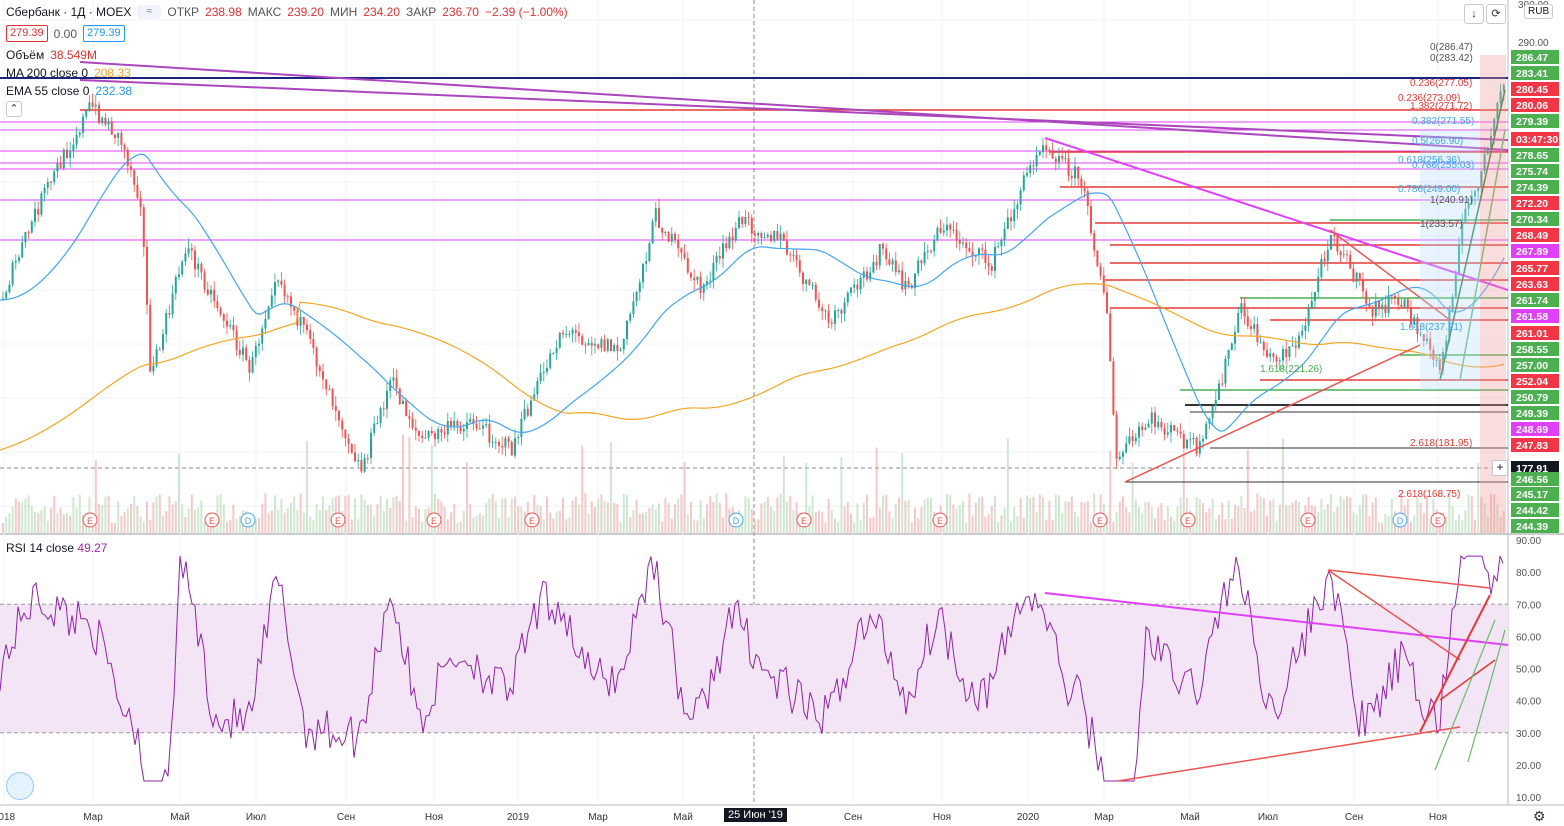  What do you see at coordinates (1539, 11) in the screenshot?
I see `currency-button: RUB` at bounding box center [1539, 11].